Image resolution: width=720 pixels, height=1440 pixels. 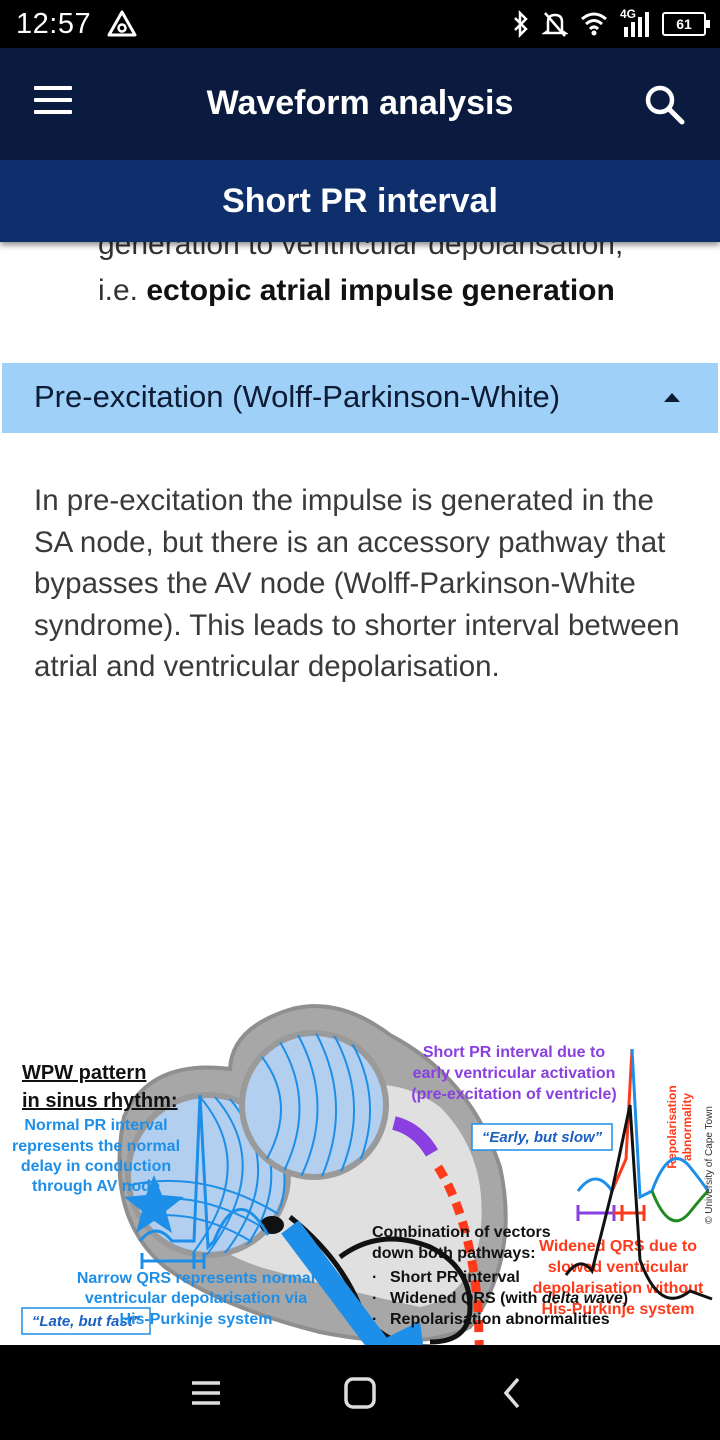 What do you see at coordinates (196, 1298) in the screenshot?
I see `narrow-line2: ventricular depolarisation via` at bounding box center [196, 1298].